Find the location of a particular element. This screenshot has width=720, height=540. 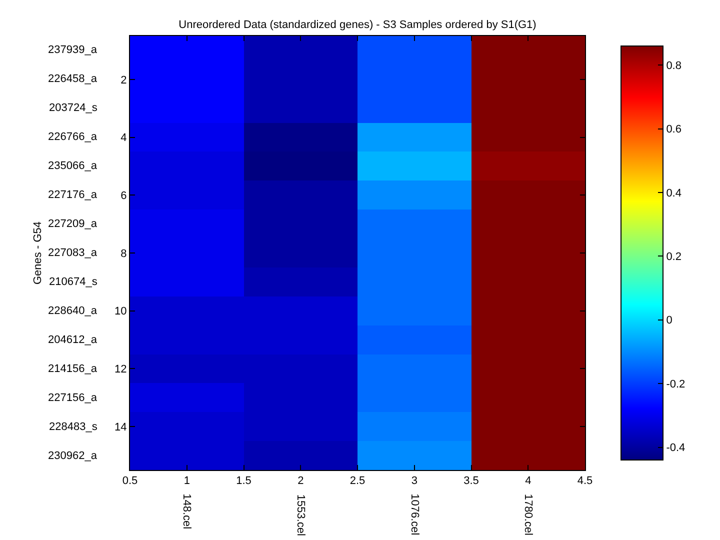

y2-tick-label: 8 is located at coordinates (123, 254).